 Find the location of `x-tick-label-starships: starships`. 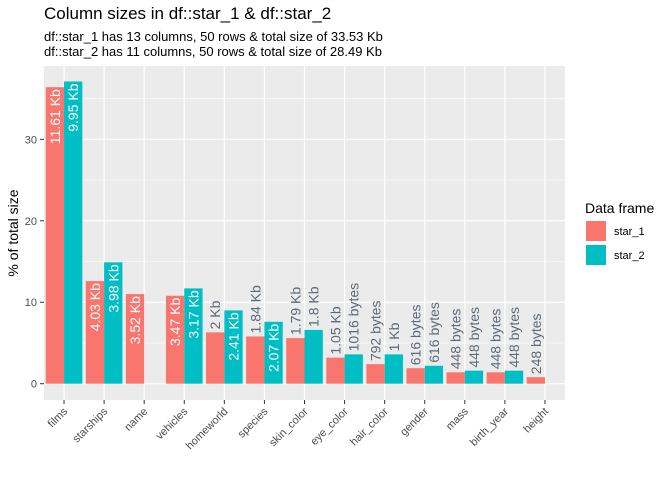

x-tick-label-starships: starships is located at coordinates (91, 425).